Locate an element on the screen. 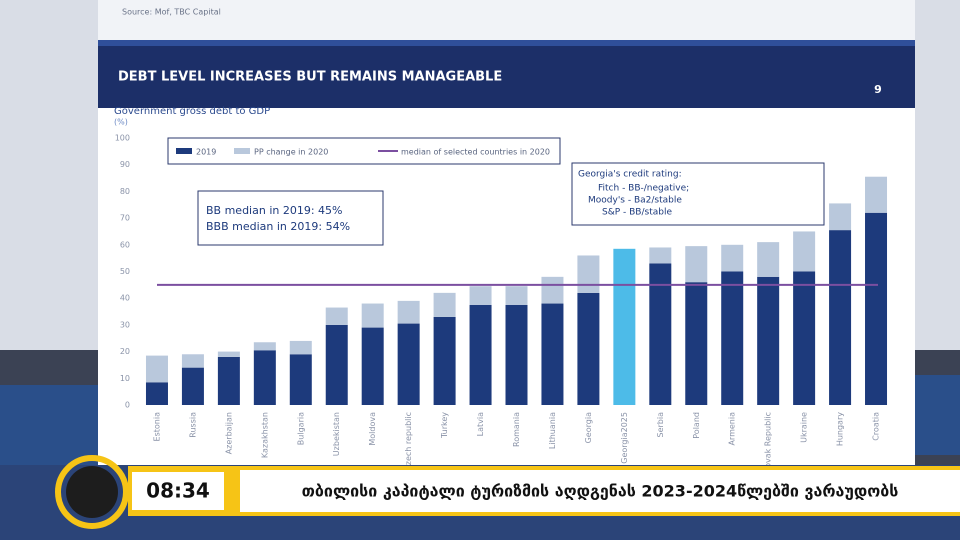  x-tick-label: Hungary is located at coordinates (840, 429).